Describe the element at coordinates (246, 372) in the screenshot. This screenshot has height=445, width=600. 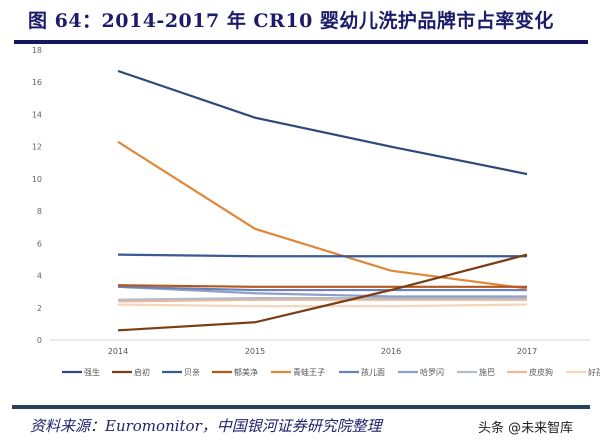
I see `legend-label: 郁美净` at that location.